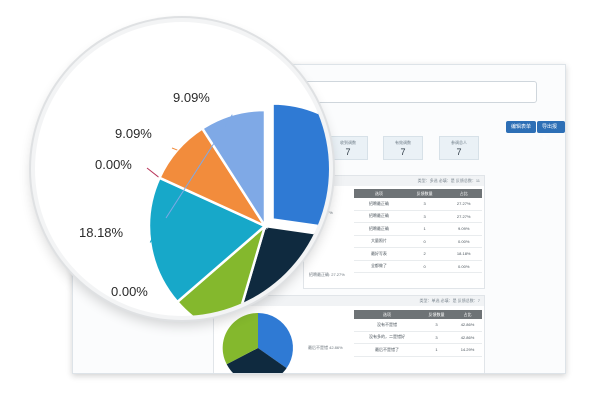 The height and width of the screenshot is (401, 590). Describe the element at coordinates (521, 127) in the screenshot. I see `edit-form-button: 编辑表单` at that location.